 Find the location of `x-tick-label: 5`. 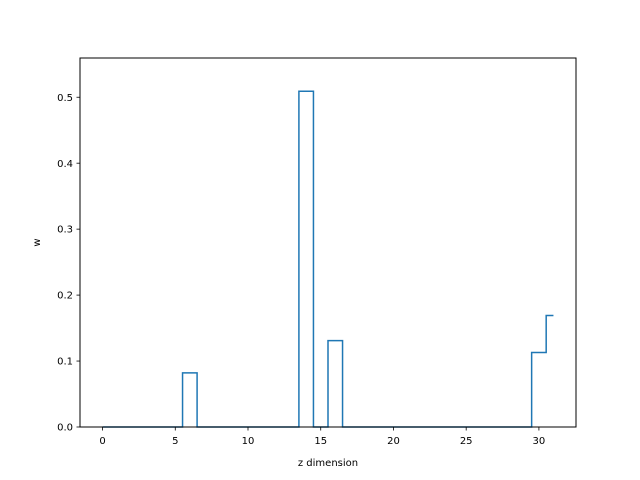

x-tick-label: 5 is located at coordinates (175, 441).